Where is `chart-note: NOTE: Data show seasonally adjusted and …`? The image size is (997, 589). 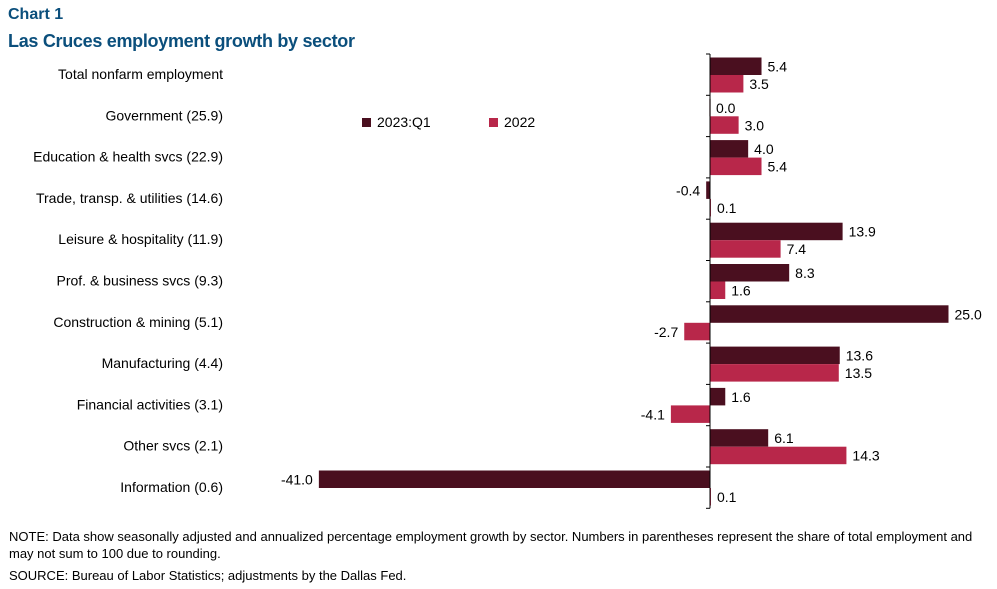 chart-note: NOTE: Data show seasonally adjusted and … is located at coordinates (491, 545).